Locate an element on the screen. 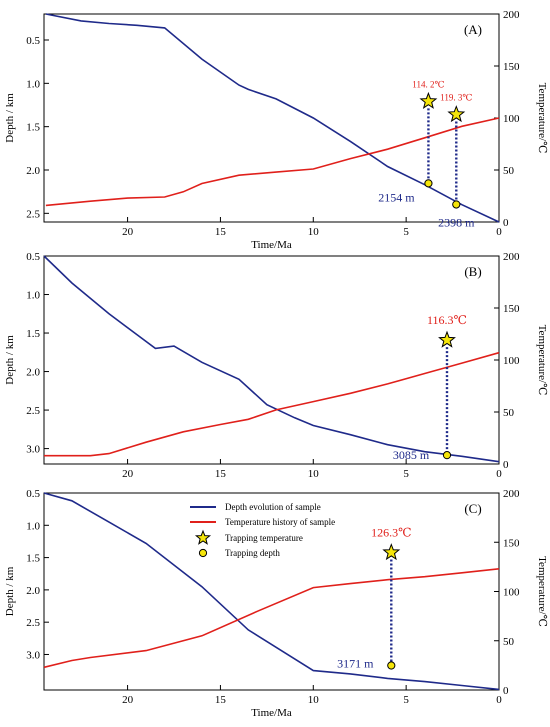  trapping-temperature-label: 119. 3℃ is located at coordinates (456, 97).